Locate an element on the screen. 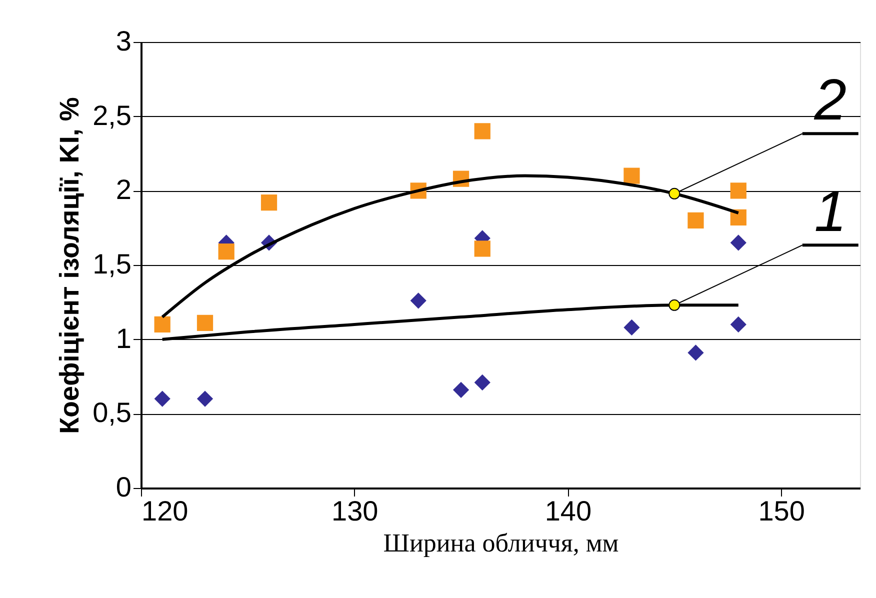 This screenshot has height=598, width=876. y-tick-label: 0,5 is located at coordinates (112, 412).